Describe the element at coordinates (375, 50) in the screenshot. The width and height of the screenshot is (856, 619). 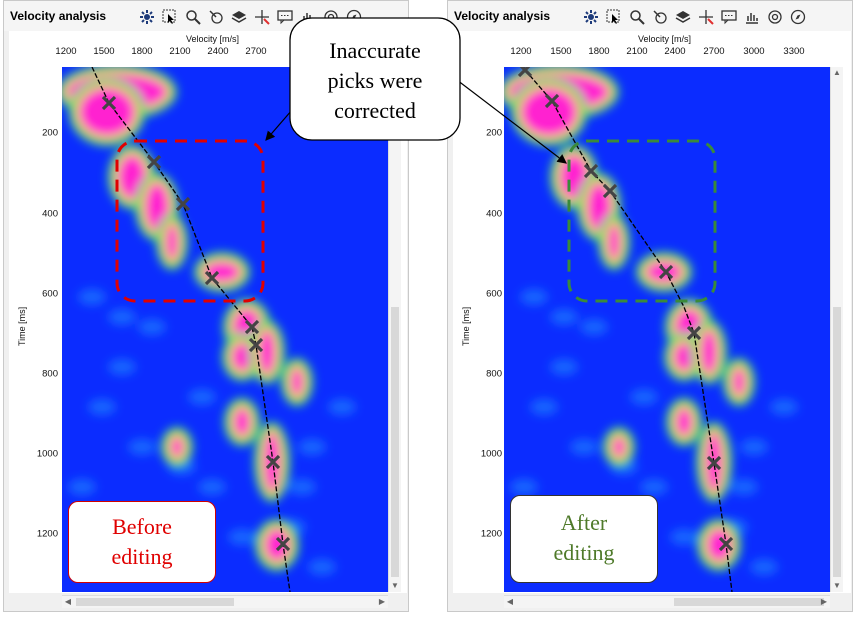
I see `callout-line: Inaccurate` at that location.